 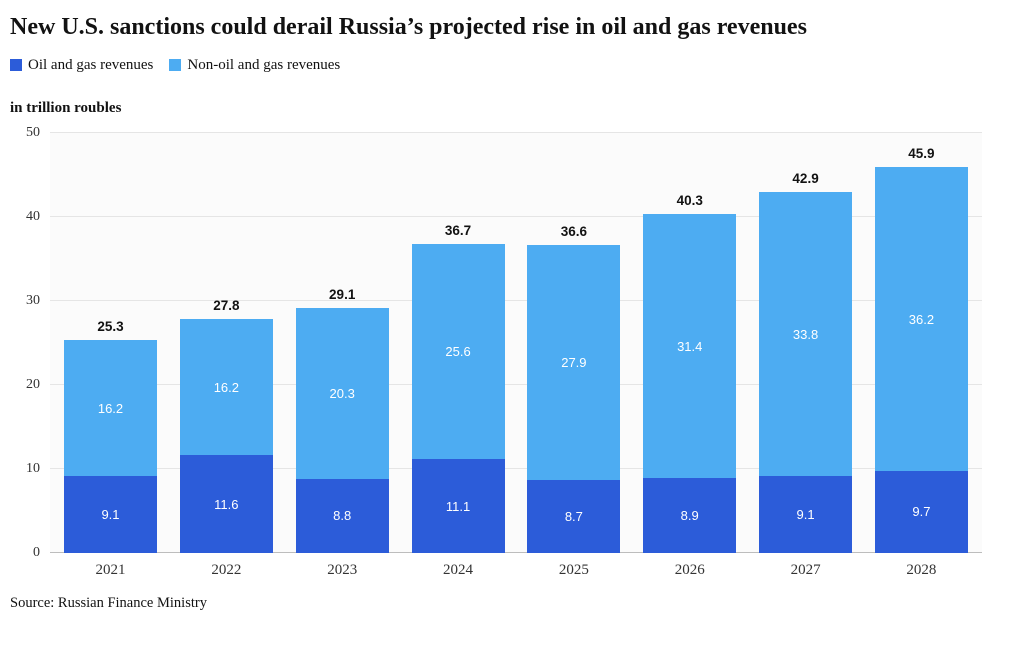 What do you see at coordinates (175, 65) in the screenshot?
I see `legend-swatch-non-oil-gas` at bounding box center [175, 65].